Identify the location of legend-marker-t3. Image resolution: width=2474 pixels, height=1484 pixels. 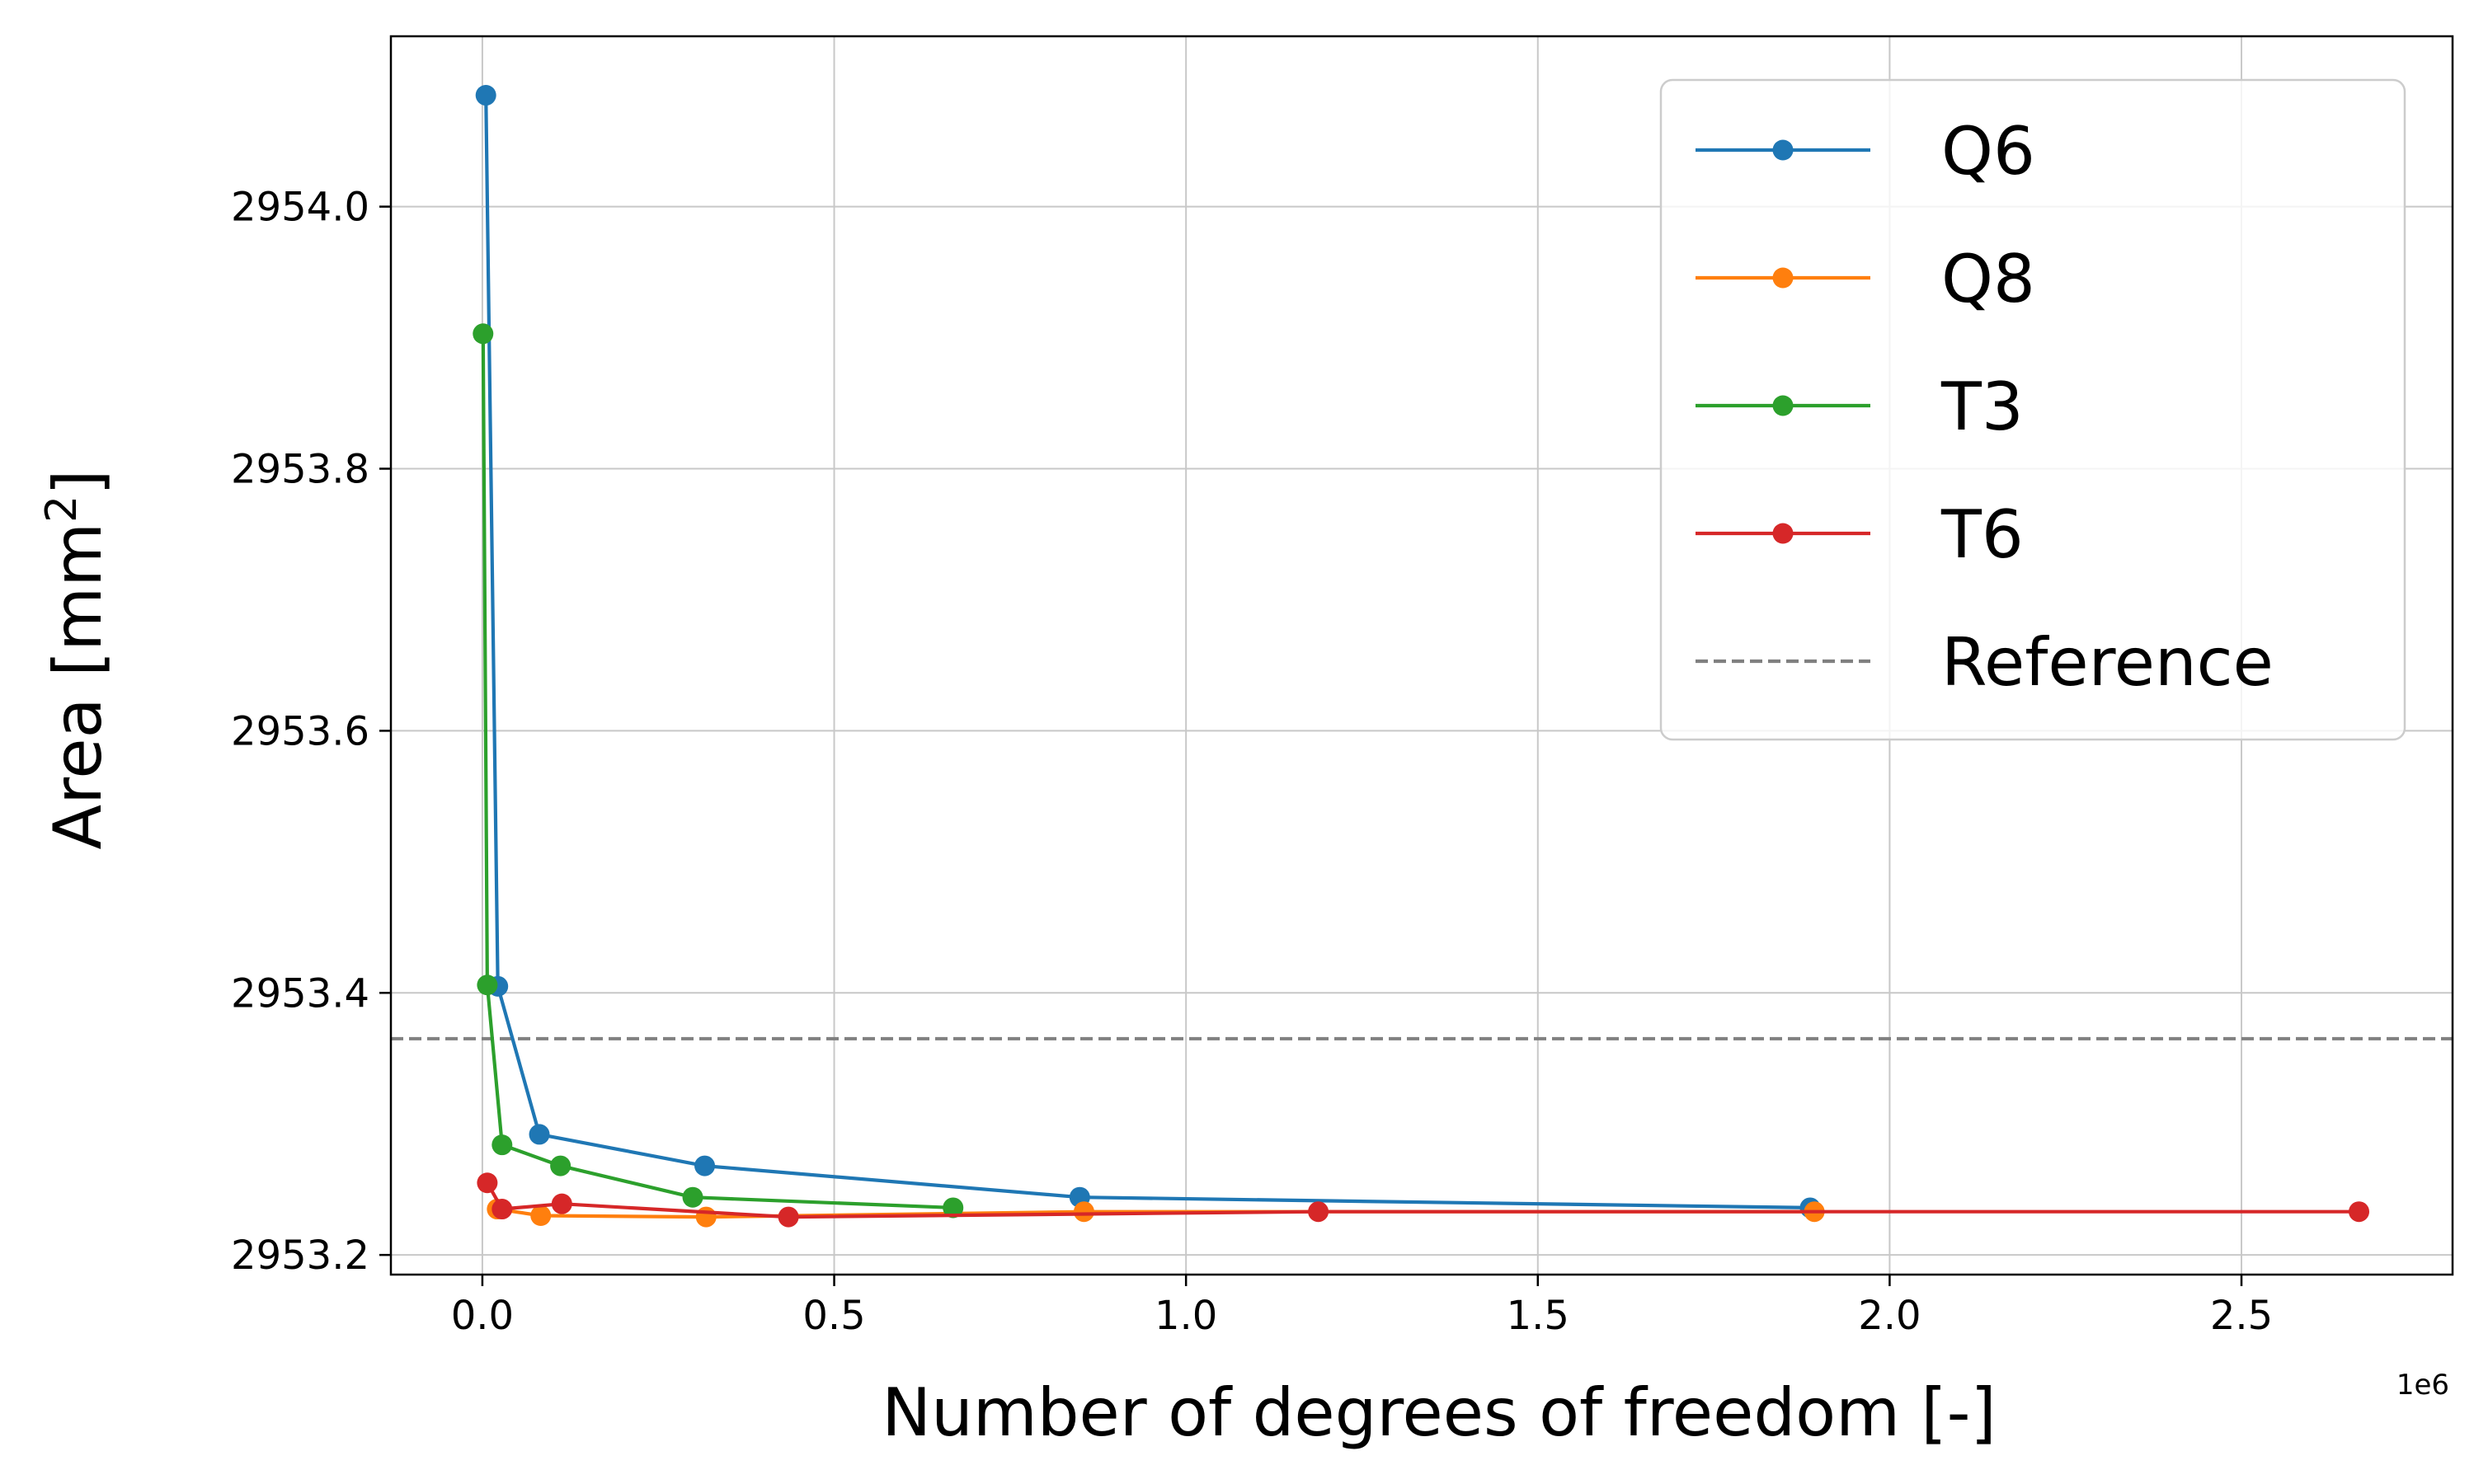
(1783, 405).